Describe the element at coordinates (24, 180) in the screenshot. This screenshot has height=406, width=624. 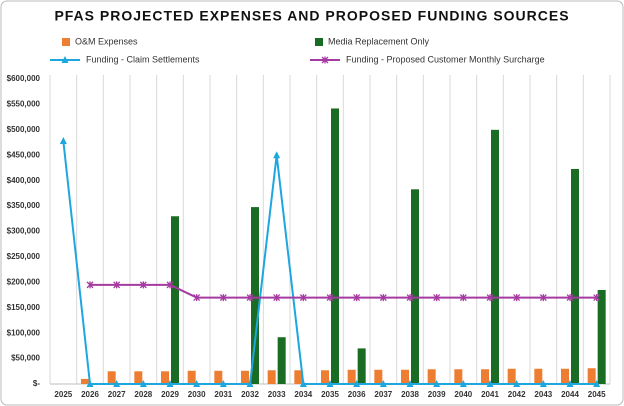
I see `y-tick-label: $400,000` at that location.